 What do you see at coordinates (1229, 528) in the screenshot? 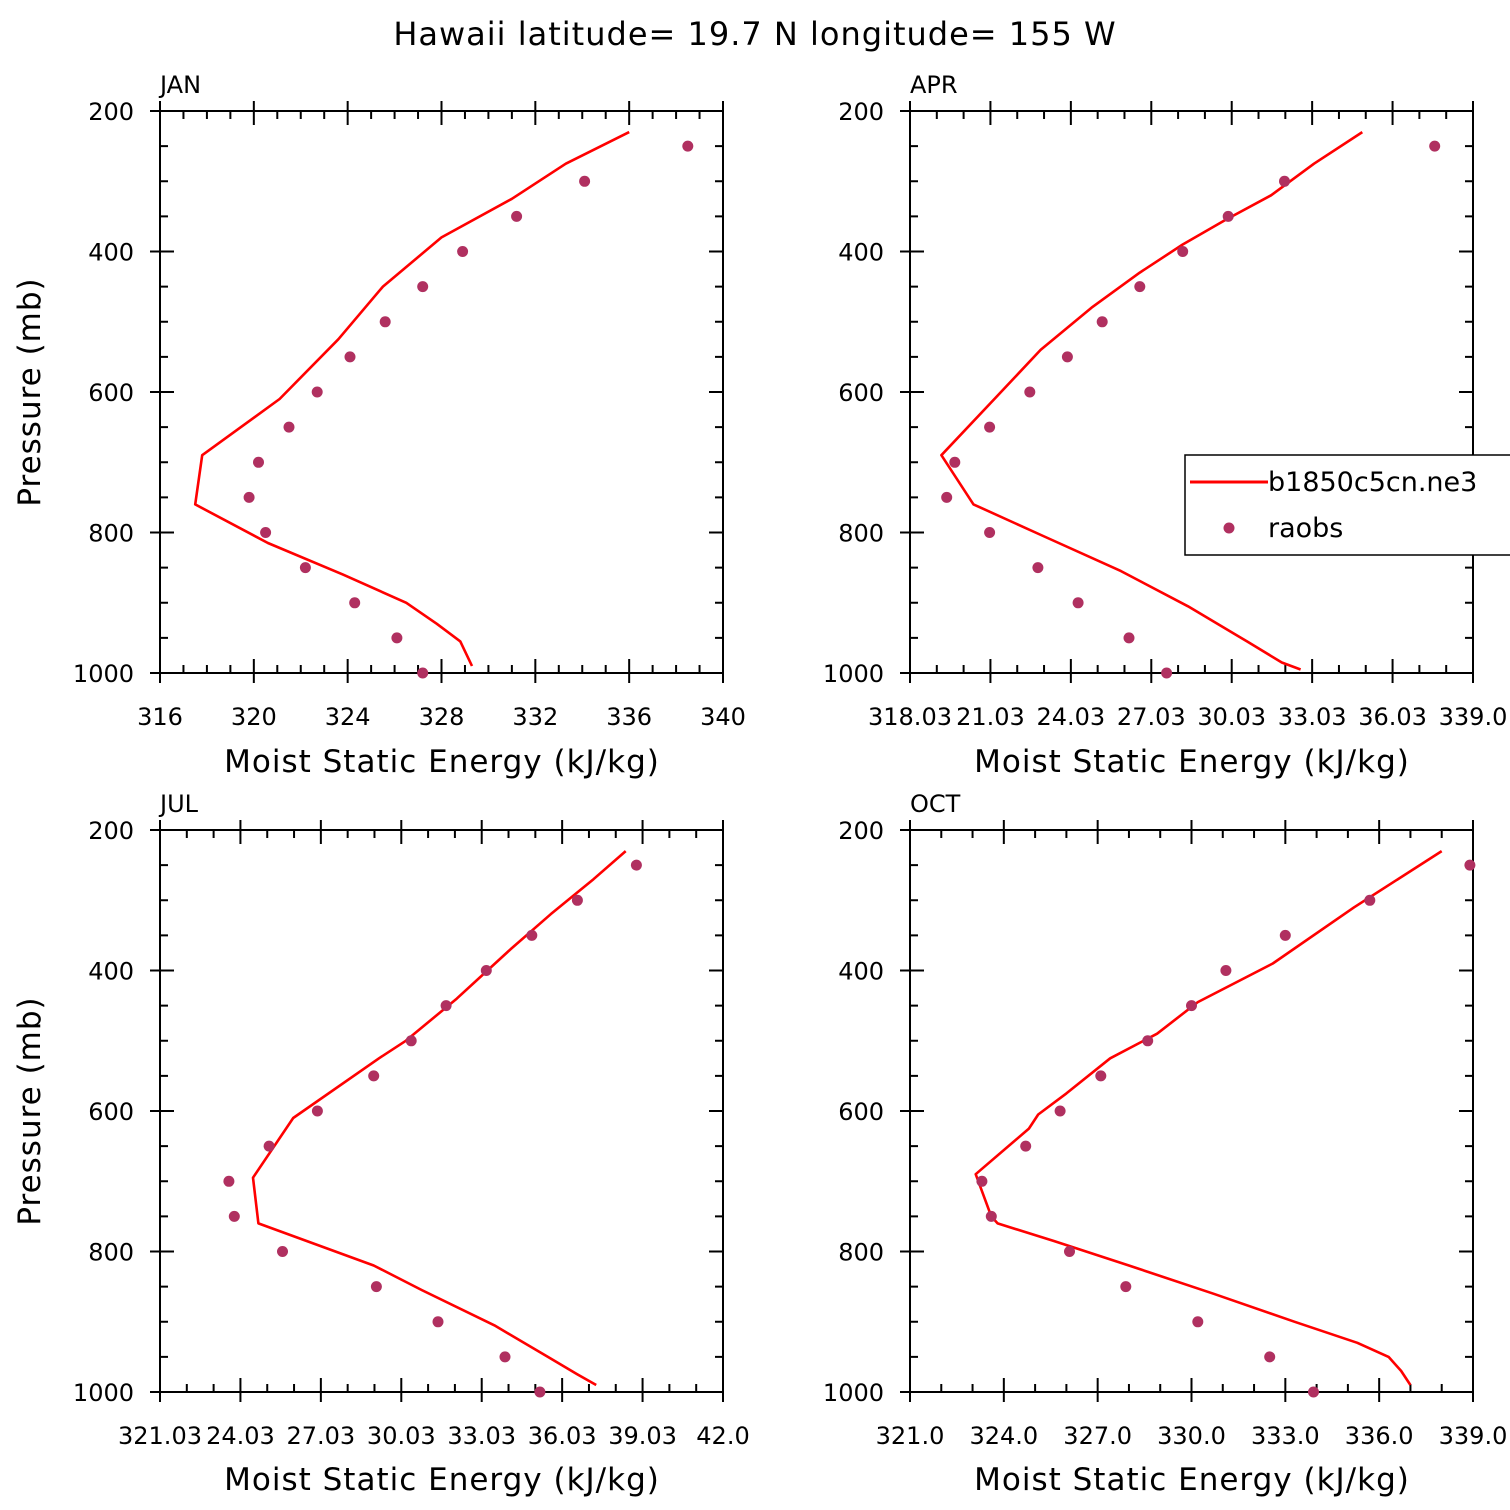
I see `legend-obs-swatch` at bounding box center [1229, 528].